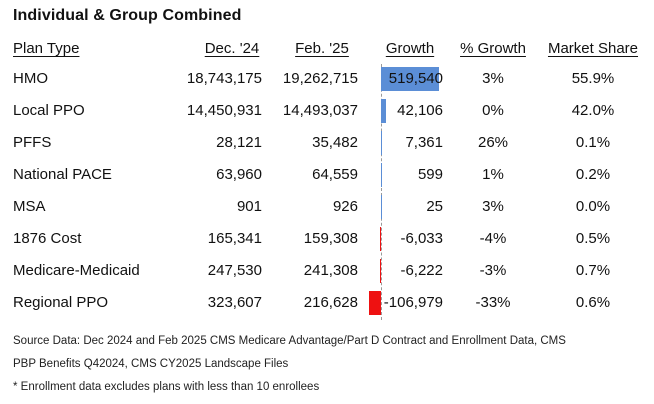  What do you see at coordinates (32, 142) in the screenshot?
I see `plan-type-cell: PFFS` at bounding box center [32, 142].